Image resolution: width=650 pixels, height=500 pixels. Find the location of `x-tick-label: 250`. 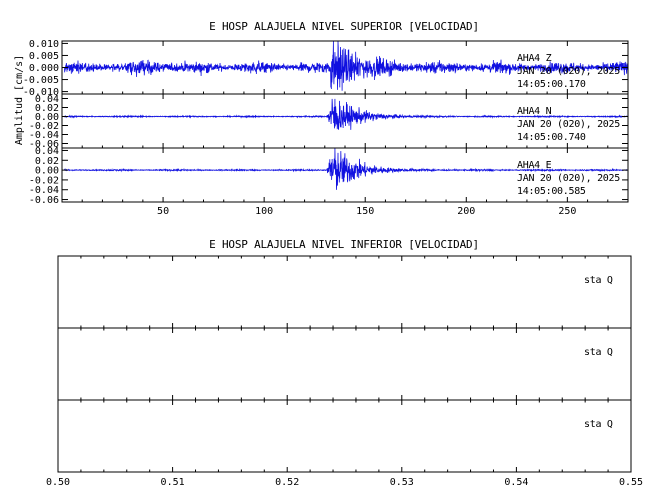

x-tick-label: 250 is located at coordinates (567, 211).